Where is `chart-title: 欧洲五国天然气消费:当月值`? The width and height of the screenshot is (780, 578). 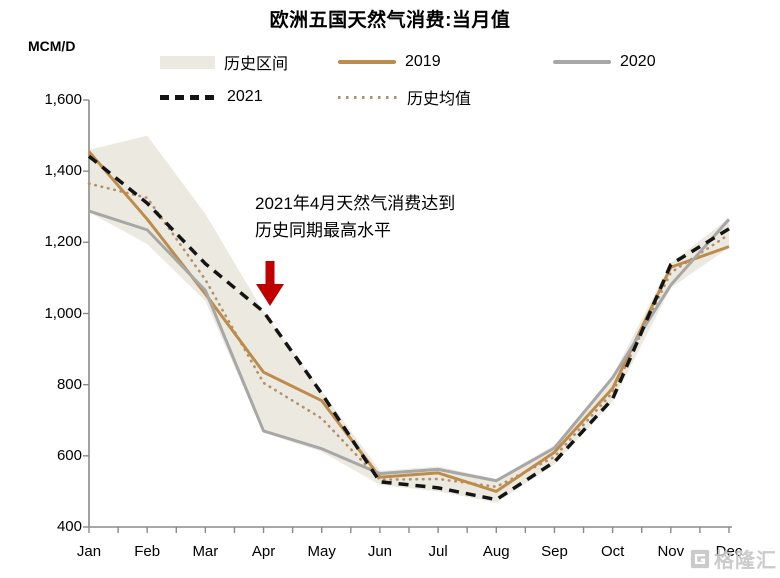 chart-title: 欧洲五国天然气消费:当月值 is located at coordinates (390, 20).